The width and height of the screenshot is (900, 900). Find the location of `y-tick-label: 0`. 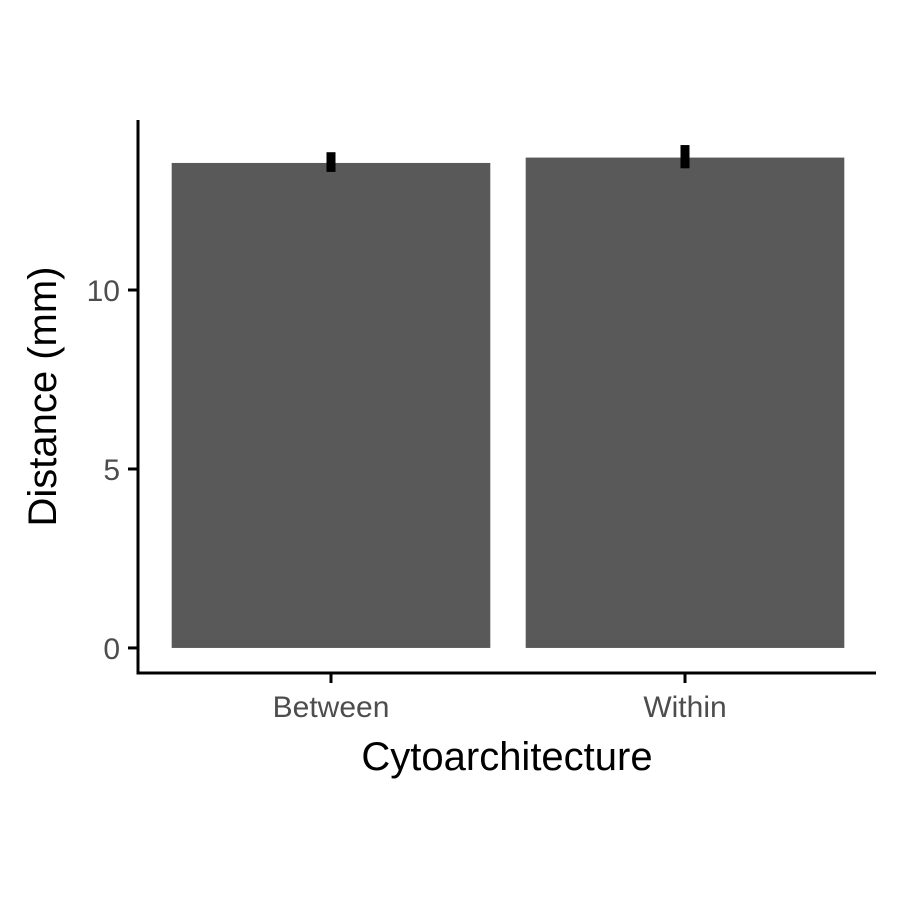

y-tick-label: 0 is located at coordinates (111, 649).